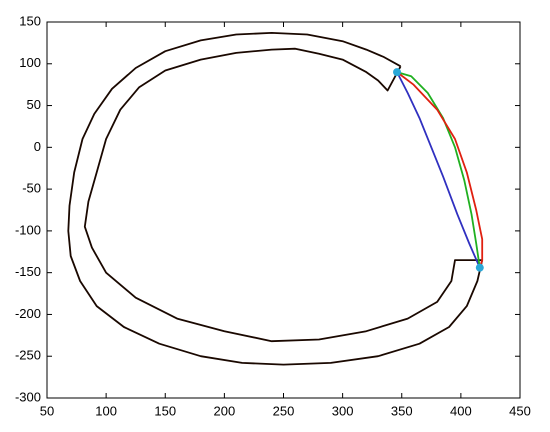 This screenshot has height=432, width=550. Describe the element at coordinates (28, 271) in the screenshot. I see `y-tick-label: -150` at that location.